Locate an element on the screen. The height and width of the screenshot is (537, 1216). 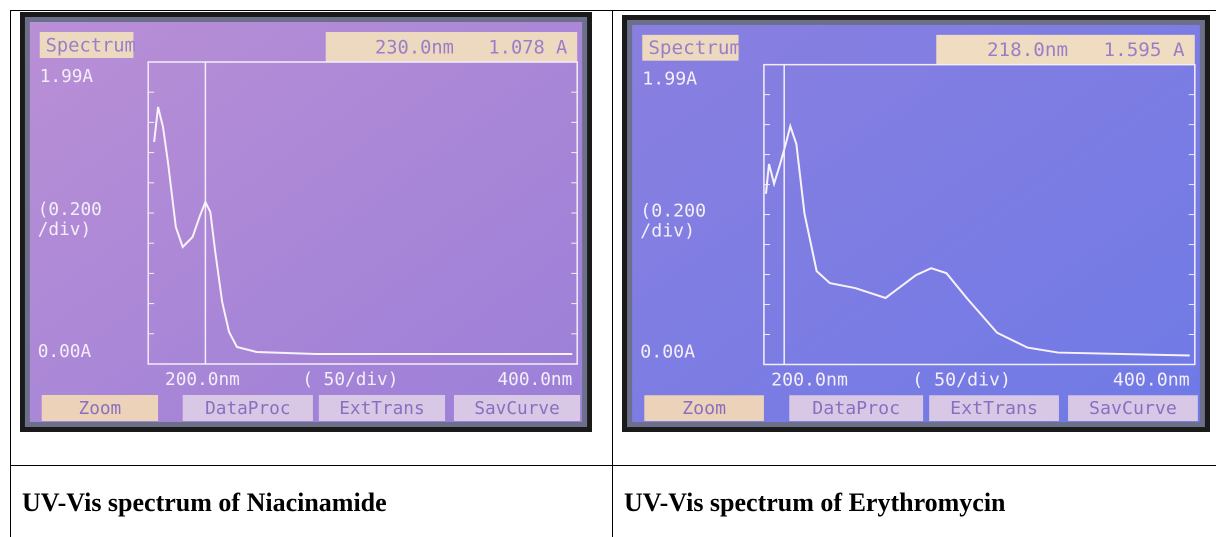
readout-wavelength: 230.0nm is located at coordinates (414, 47).